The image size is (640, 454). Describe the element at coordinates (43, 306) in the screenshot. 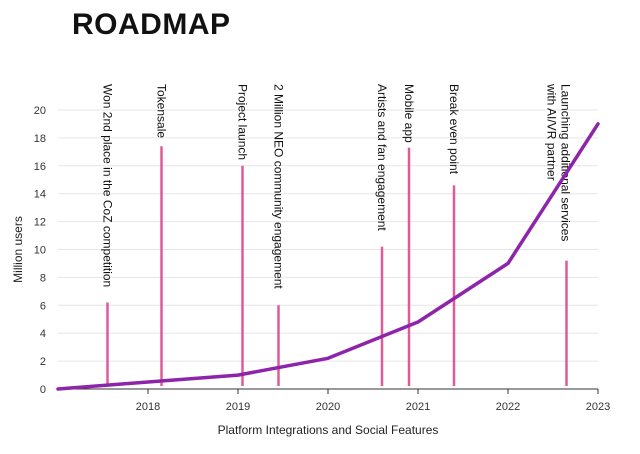

I see `y-tick-label: 6` at that location.